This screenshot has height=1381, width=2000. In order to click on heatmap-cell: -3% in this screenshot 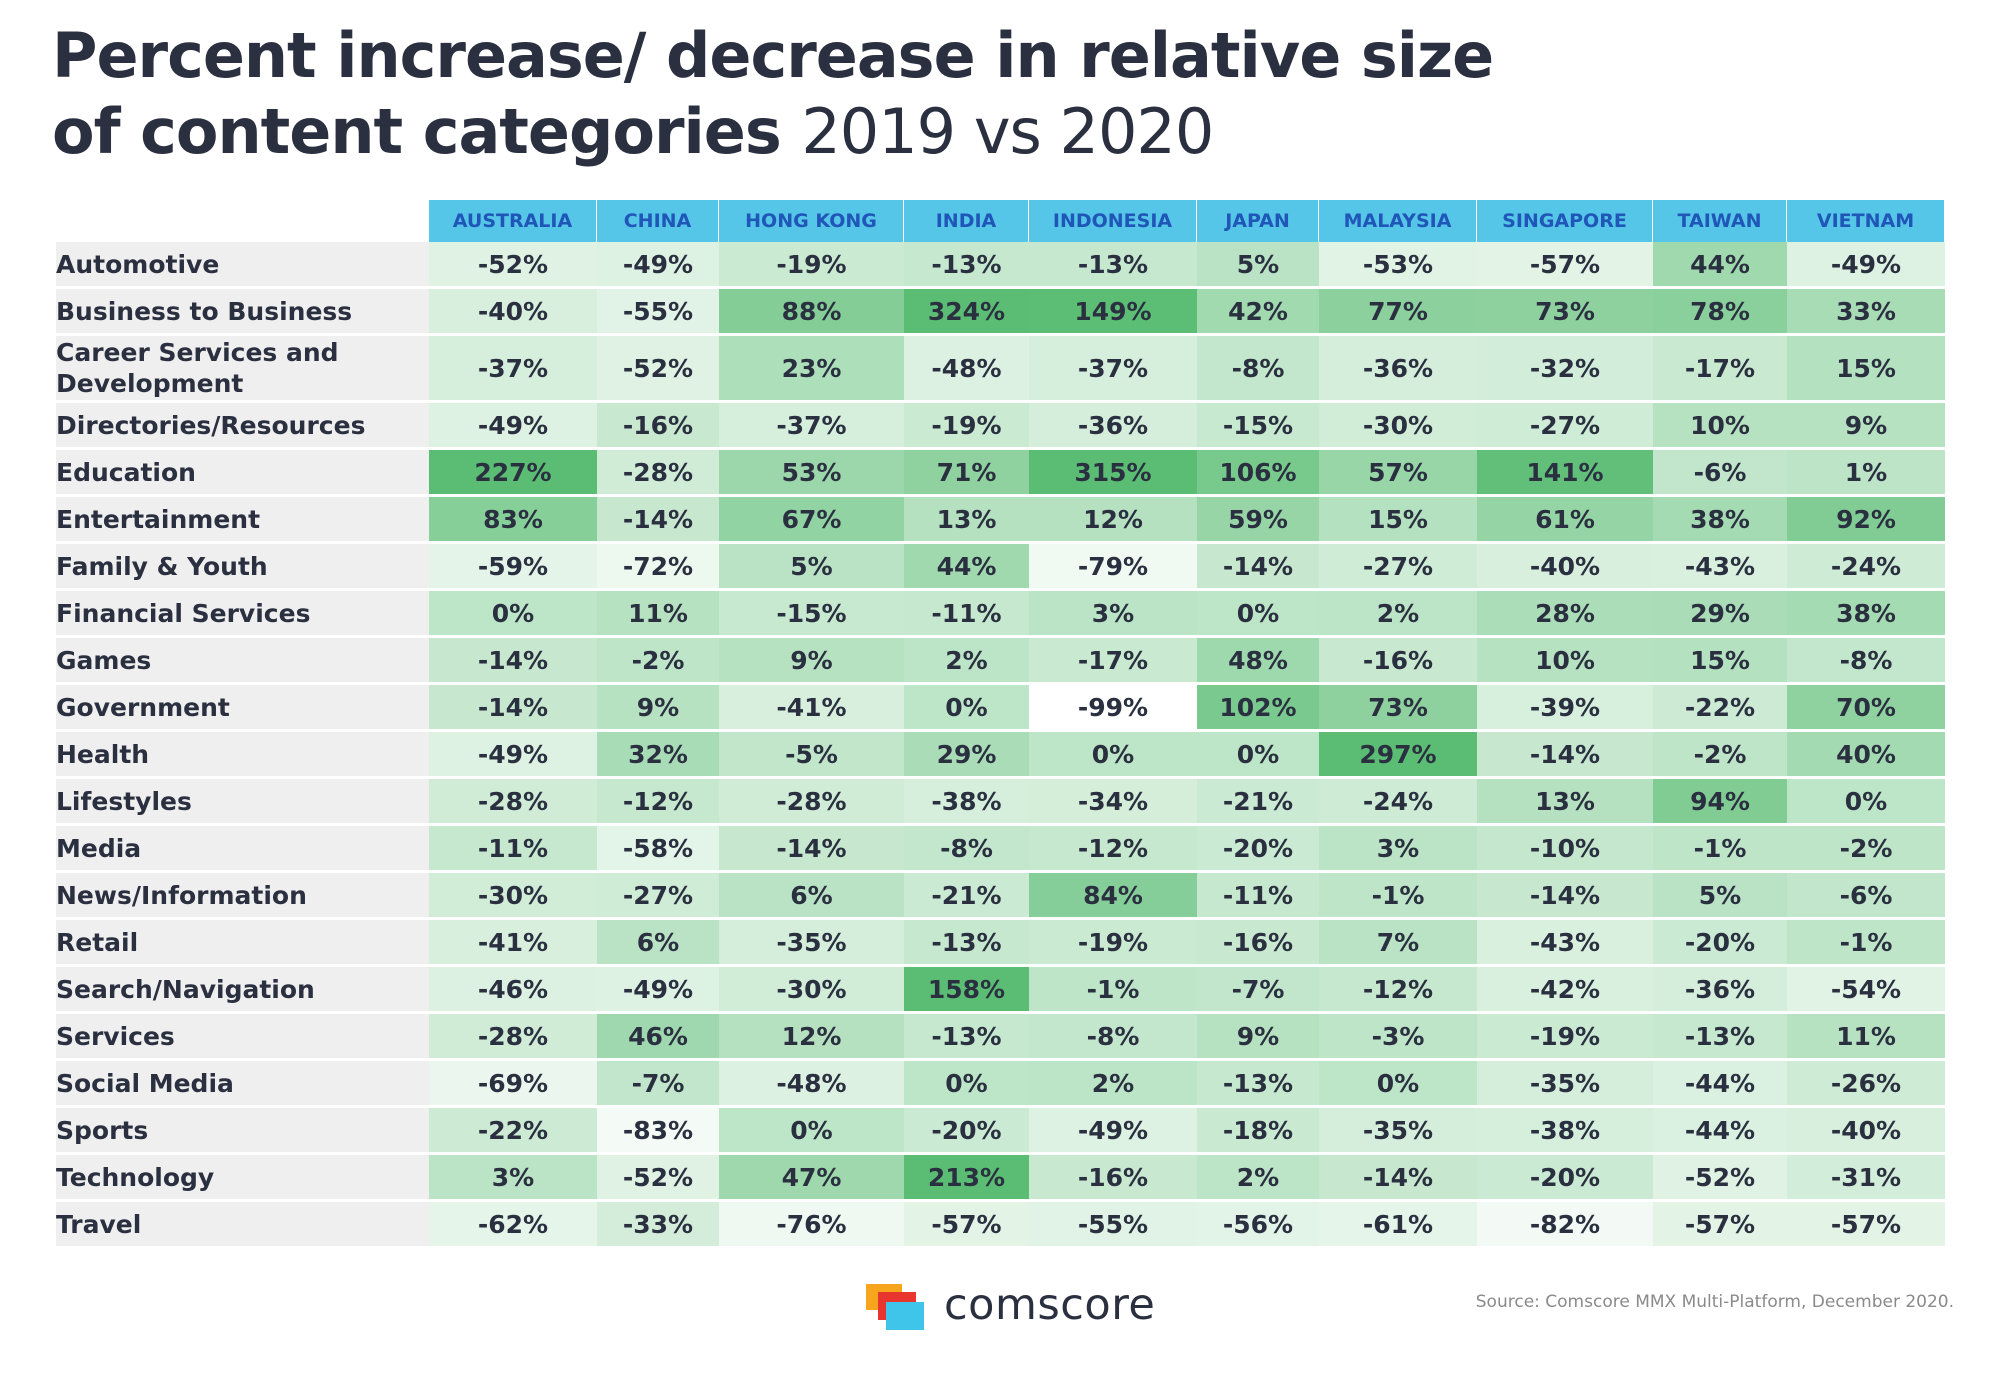, I will do `click(1398, 1037)`.